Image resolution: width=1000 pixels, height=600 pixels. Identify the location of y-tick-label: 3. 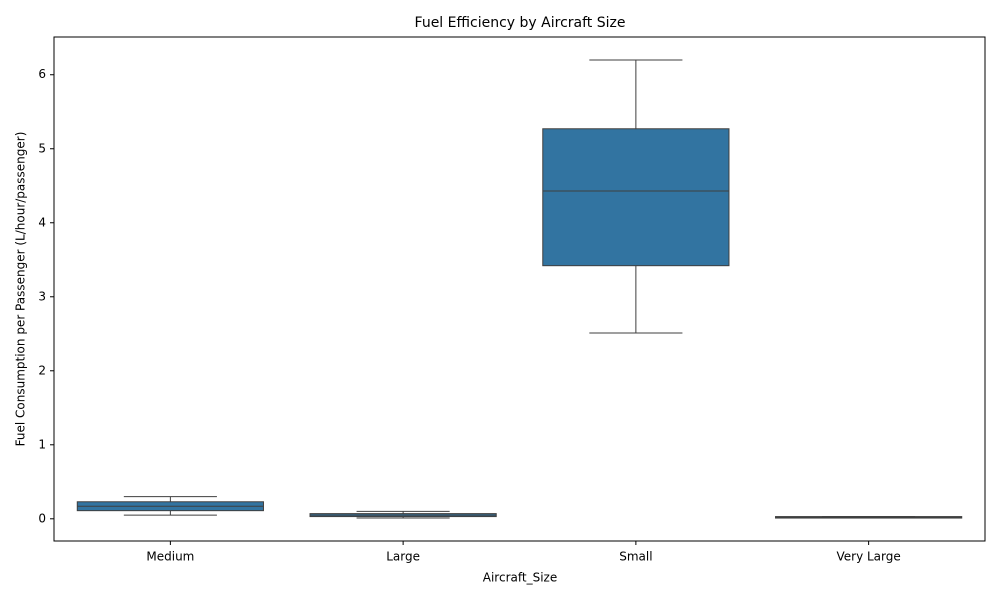
(42, 296).